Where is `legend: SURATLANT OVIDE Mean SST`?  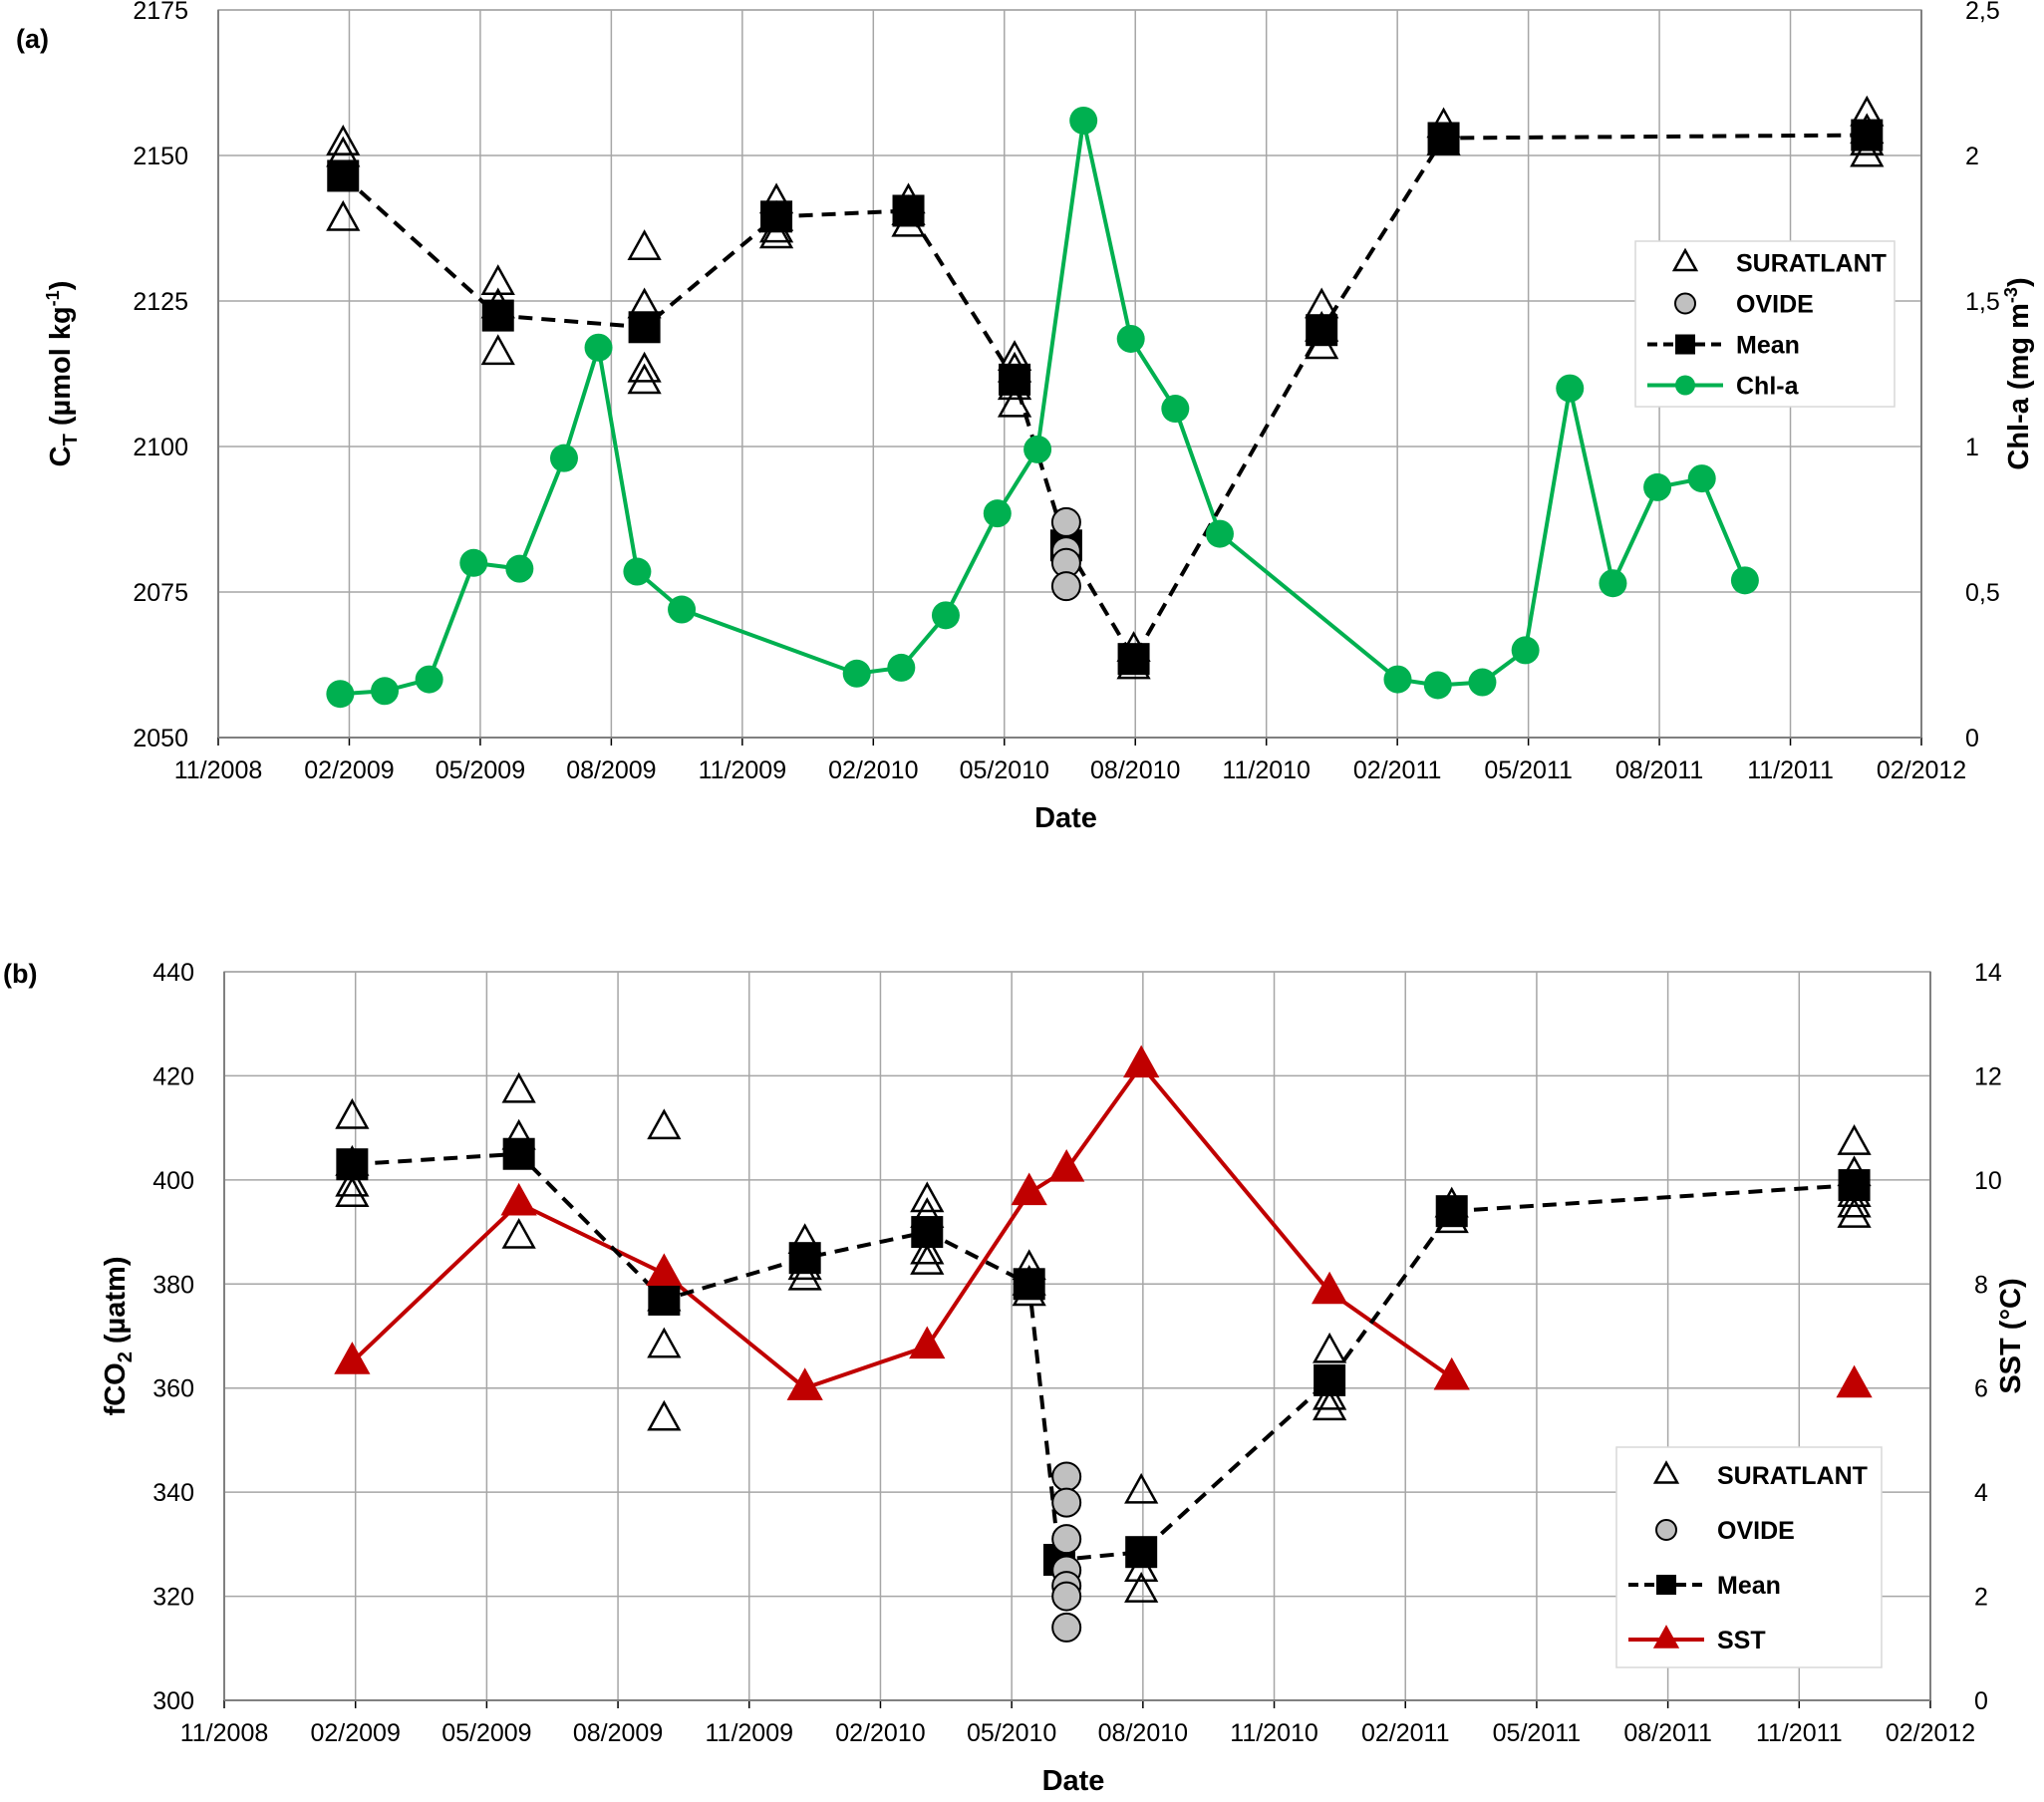
legend: SURATLANT OVIDE Mean SST is located at coordinates (1749, 1557).